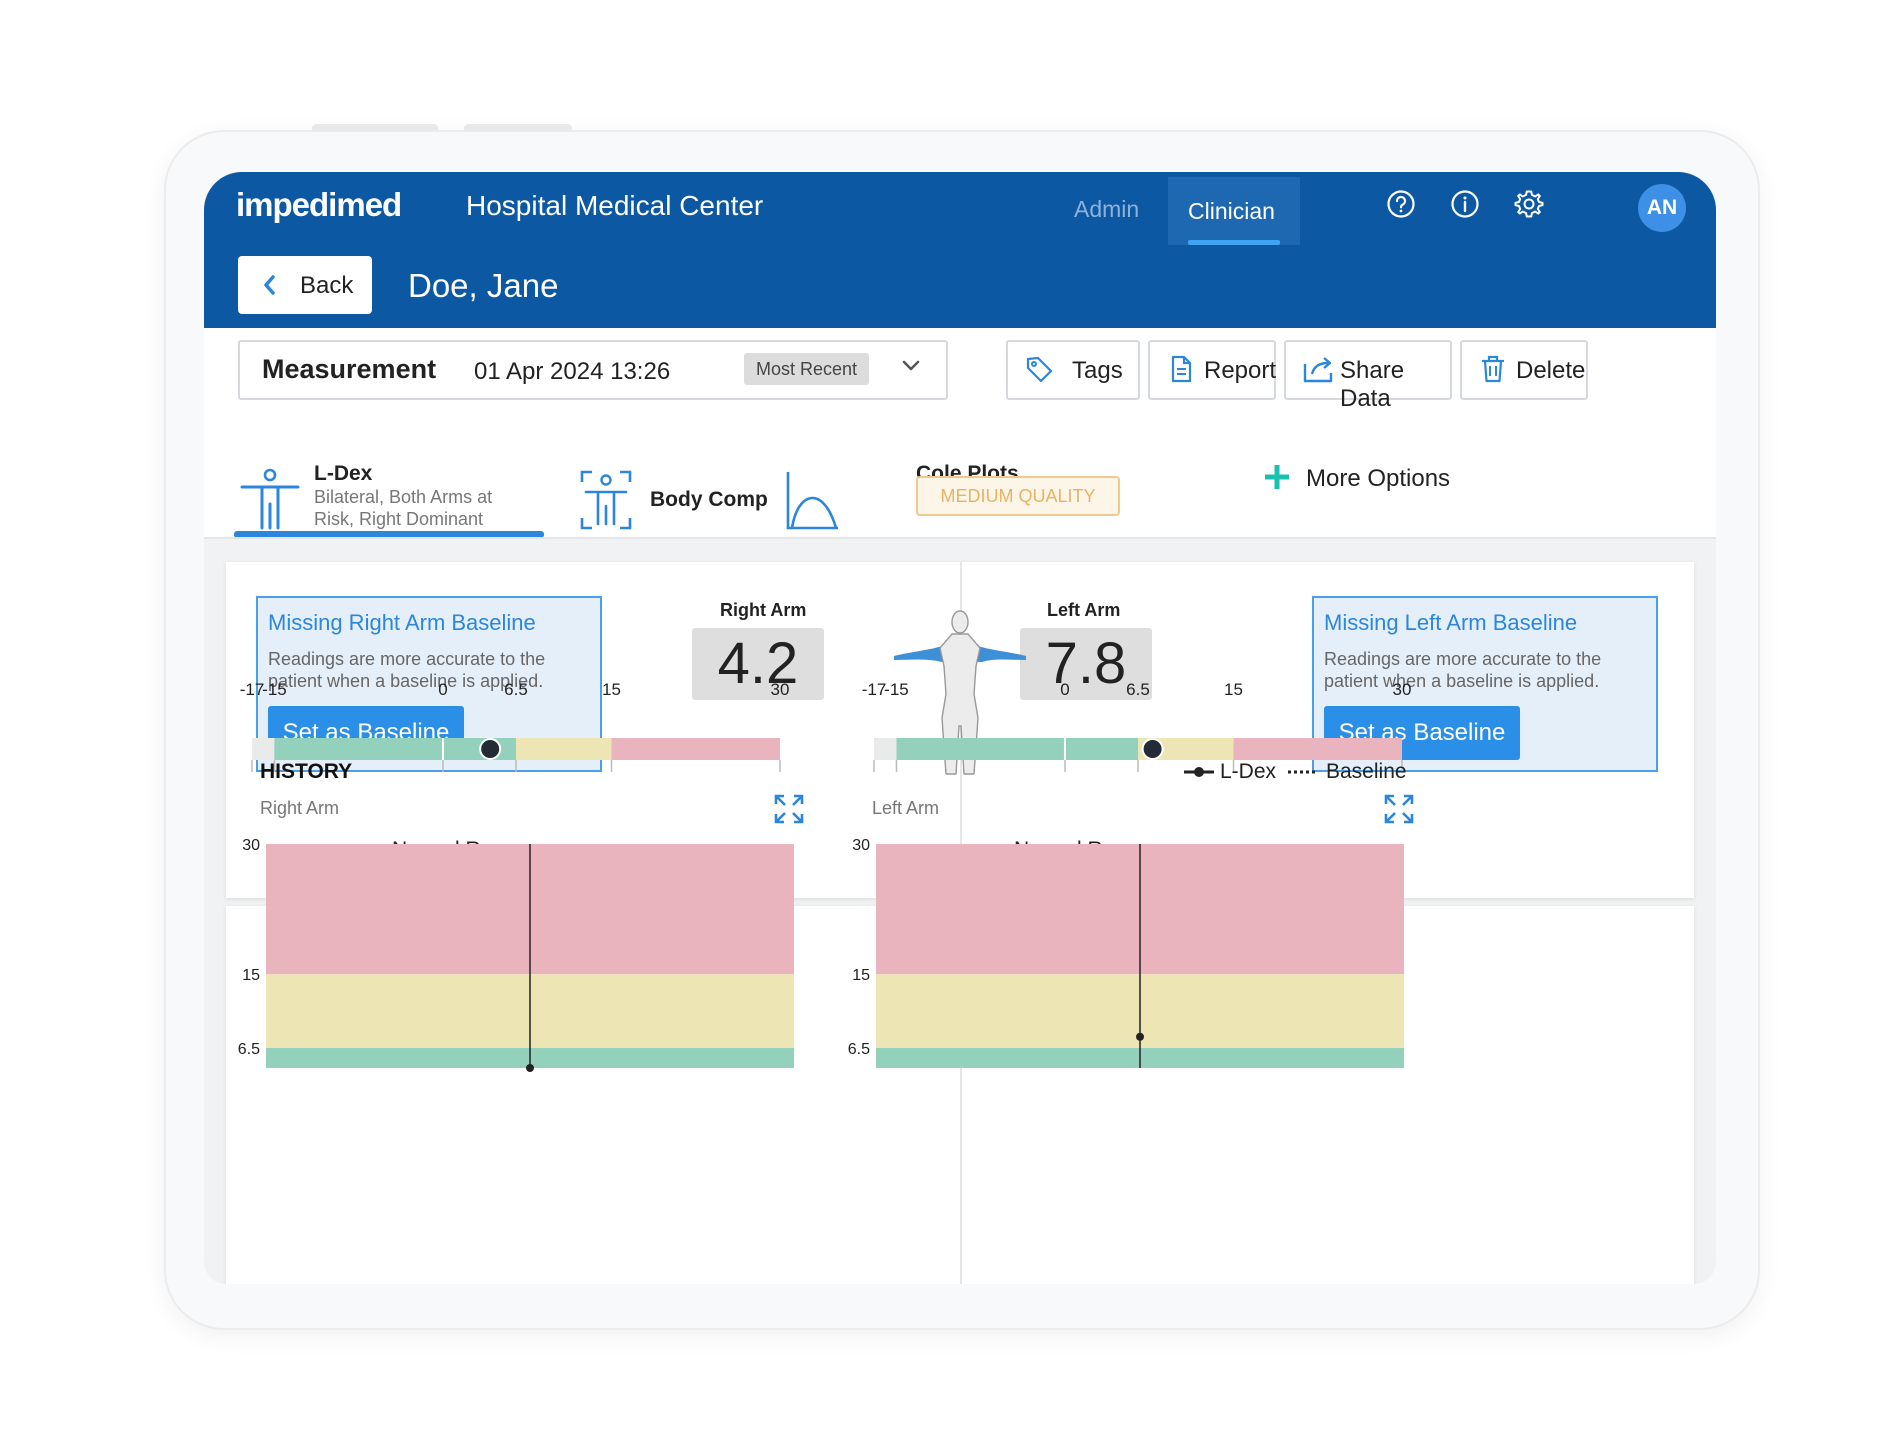  I want to click on tab-clinician-label: Clinician, so click(1231, 211).